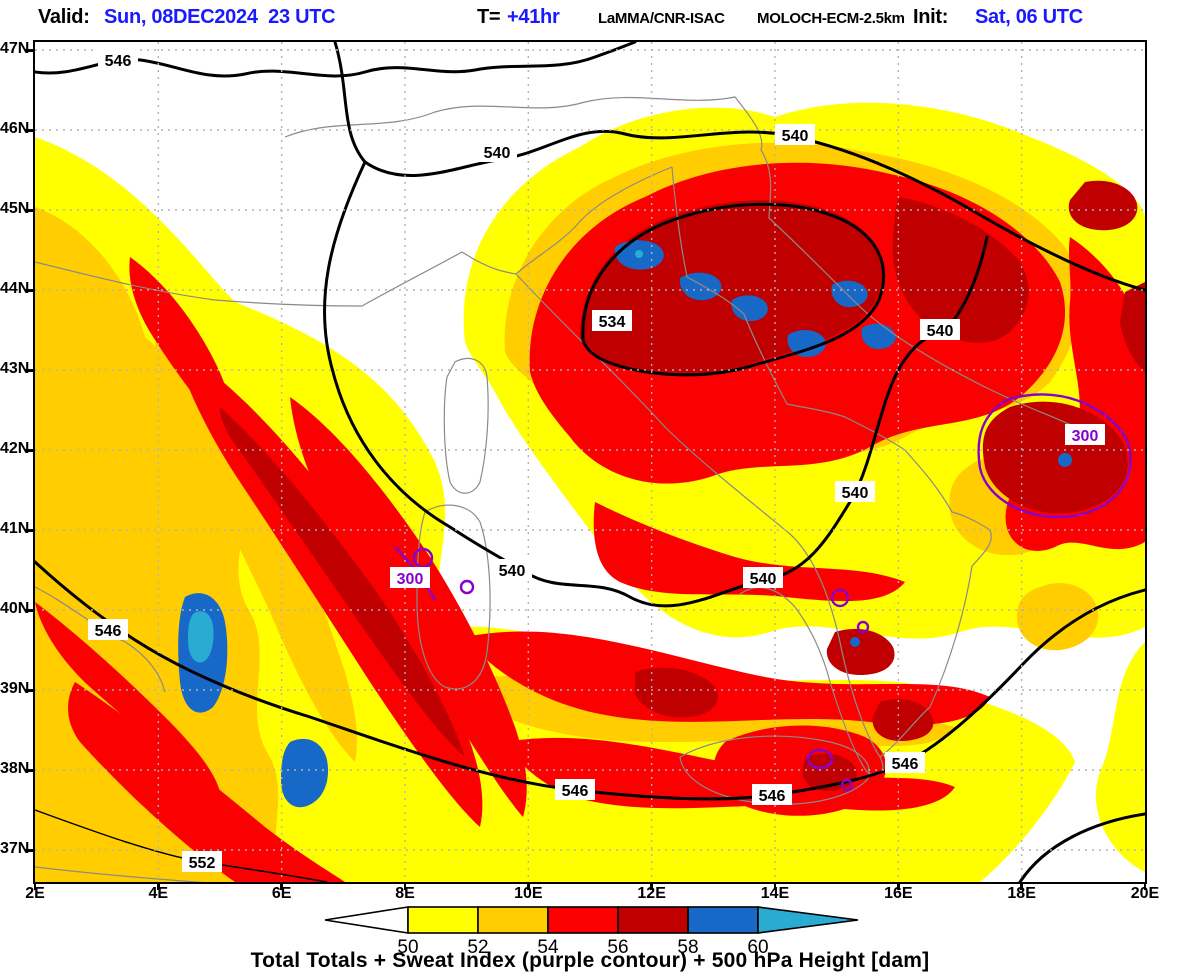 This screenshot has height=980, width=1180. Describe the element at coordinates (651, 893) in the screenshot. I see `lon-label: 12E` at that location.